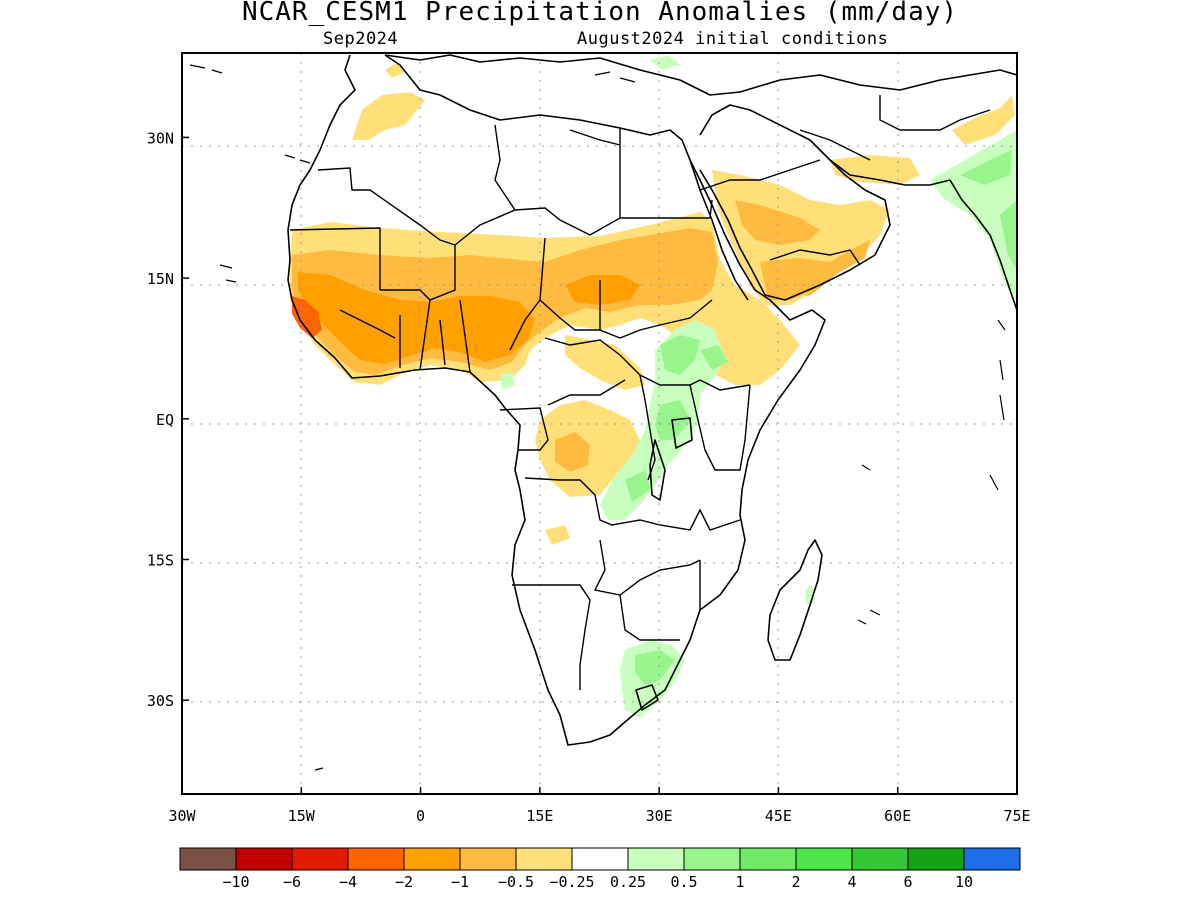 The height and width of the screenshot is (900, 1200). What do you see at coordinates (182, 816) in the screenshot?
I see `lon-tick-label: 30W` at bounding box center [182, 816].